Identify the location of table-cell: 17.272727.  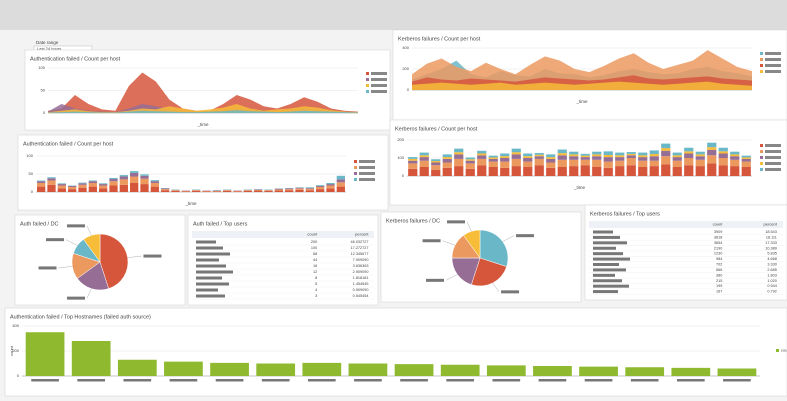
(360, 248).